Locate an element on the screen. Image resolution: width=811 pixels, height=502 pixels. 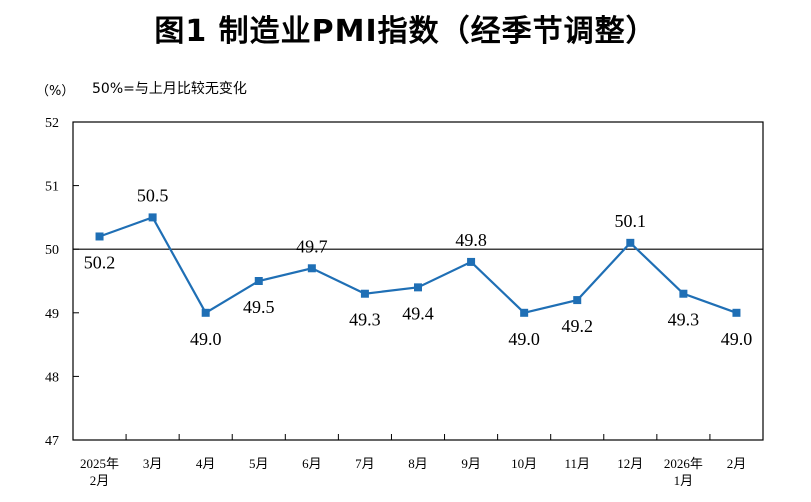
data-label: 50.1 is located at coordinates (631, 221).